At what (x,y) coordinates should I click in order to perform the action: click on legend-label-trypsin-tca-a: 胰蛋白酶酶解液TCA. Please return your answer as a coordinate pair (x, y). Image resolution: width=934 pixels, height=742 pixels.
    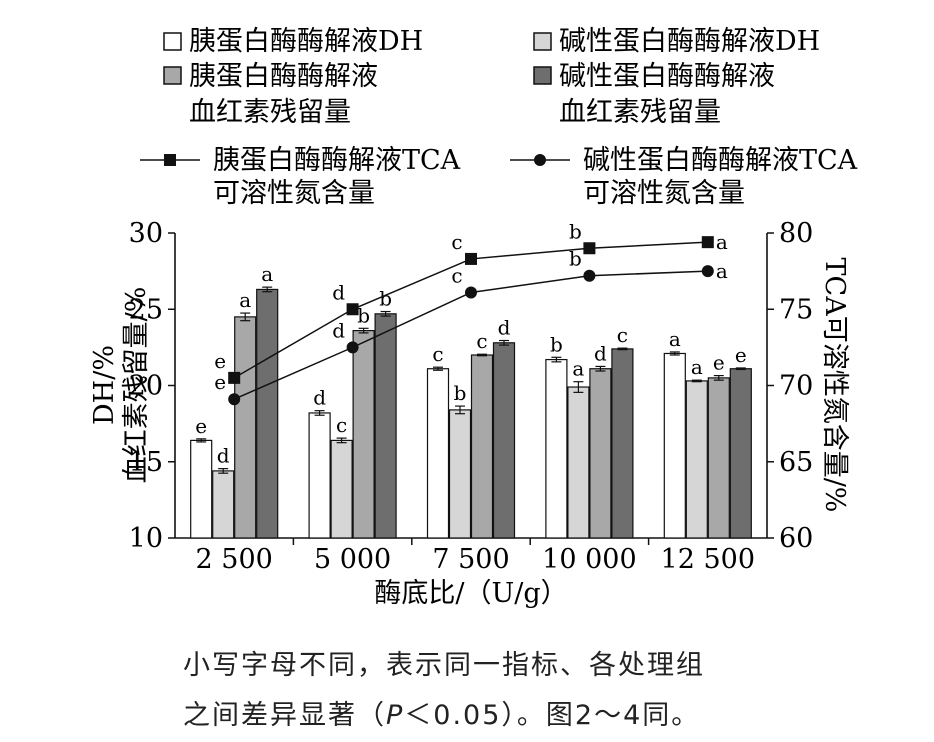
    Looking at the image, I should click on (337, 160).